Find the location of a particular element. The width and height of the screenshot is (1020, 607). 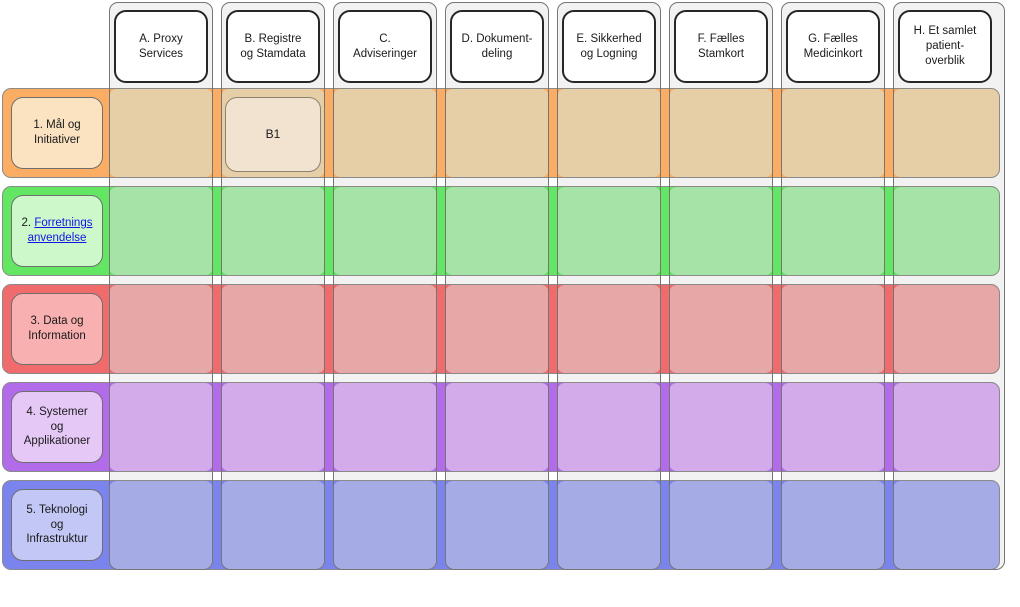

cell-2h is located at coordinates (946, 231).